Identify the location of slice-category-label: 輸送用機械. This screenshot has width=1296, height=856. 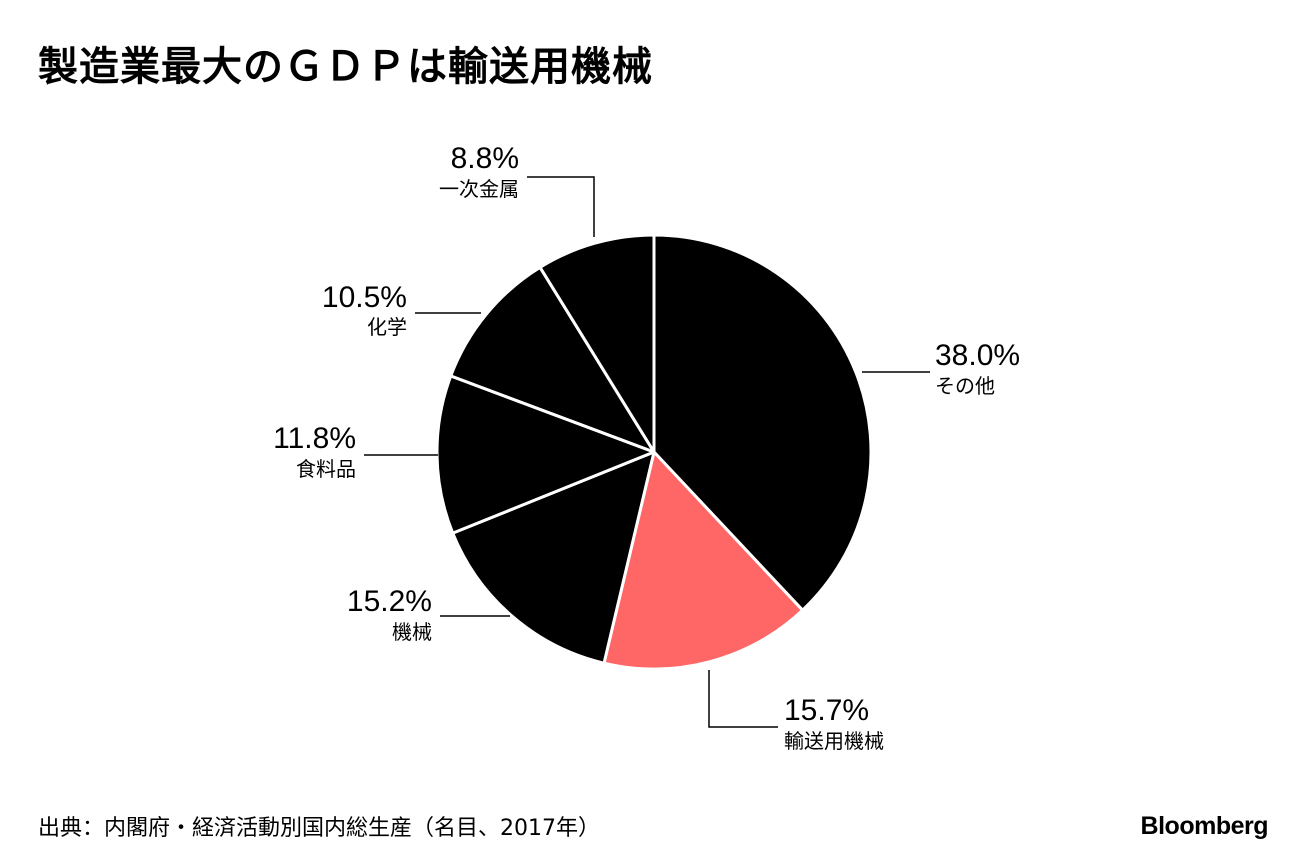
(834, 741).